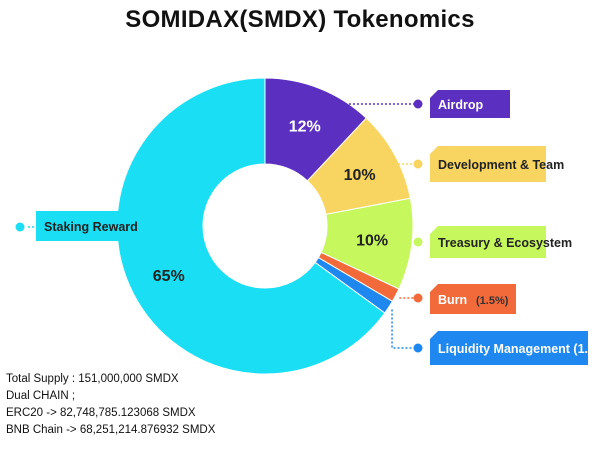  Describe the element at coordinates (41, 396) in the screenshot. I see `dual-chain-text: Dual CHAIN ;` at that location.